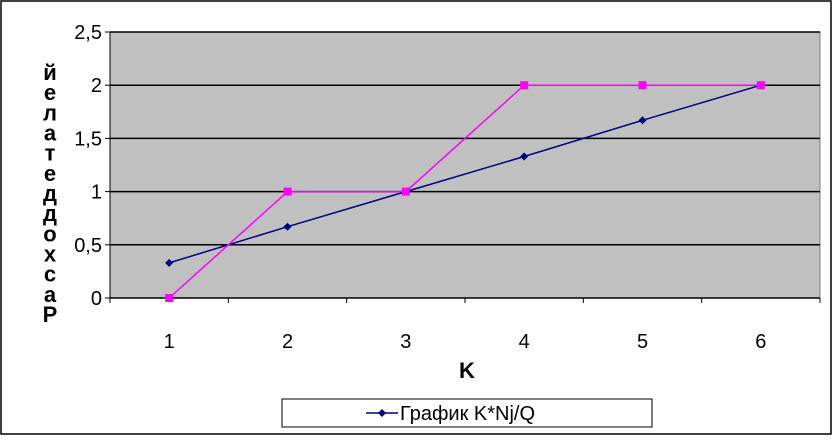  Describe the element at coordinates (96, 86) in the screenshot. I see `y-tick-label: 2` at that location.